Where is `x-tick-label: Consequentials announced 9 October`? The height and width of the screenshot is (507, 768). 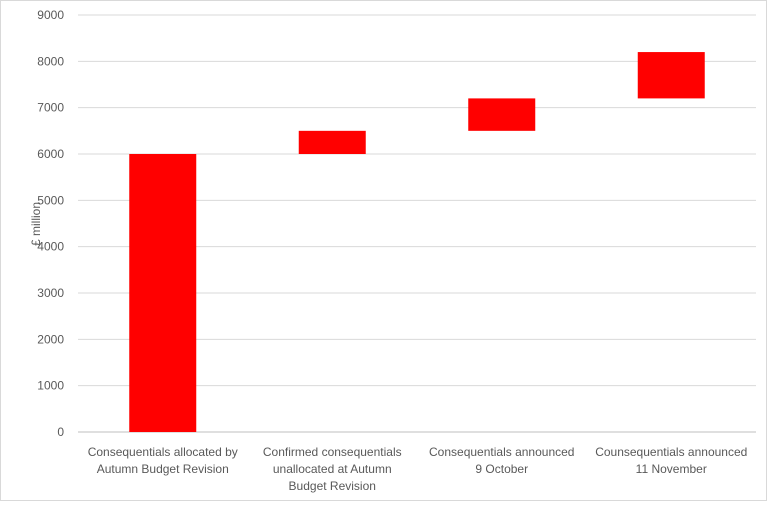
x-tick-label: Consequentials announced 9 October is located at coordinates (501, 460).